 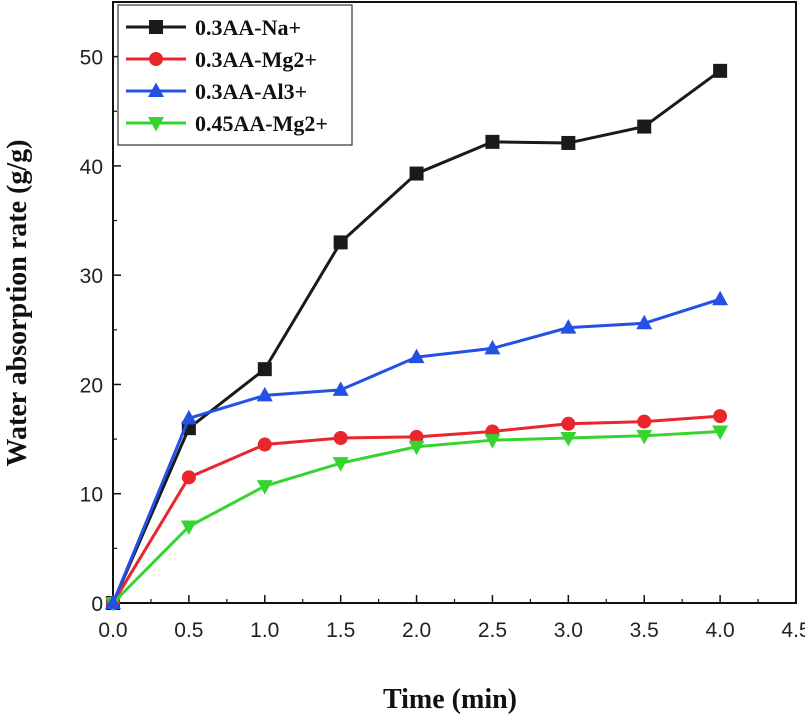 What do you see at coordinates (720, 630) in the screenshot?
I see `x-tick-label: 4.0` at bounding box center [720, 630].